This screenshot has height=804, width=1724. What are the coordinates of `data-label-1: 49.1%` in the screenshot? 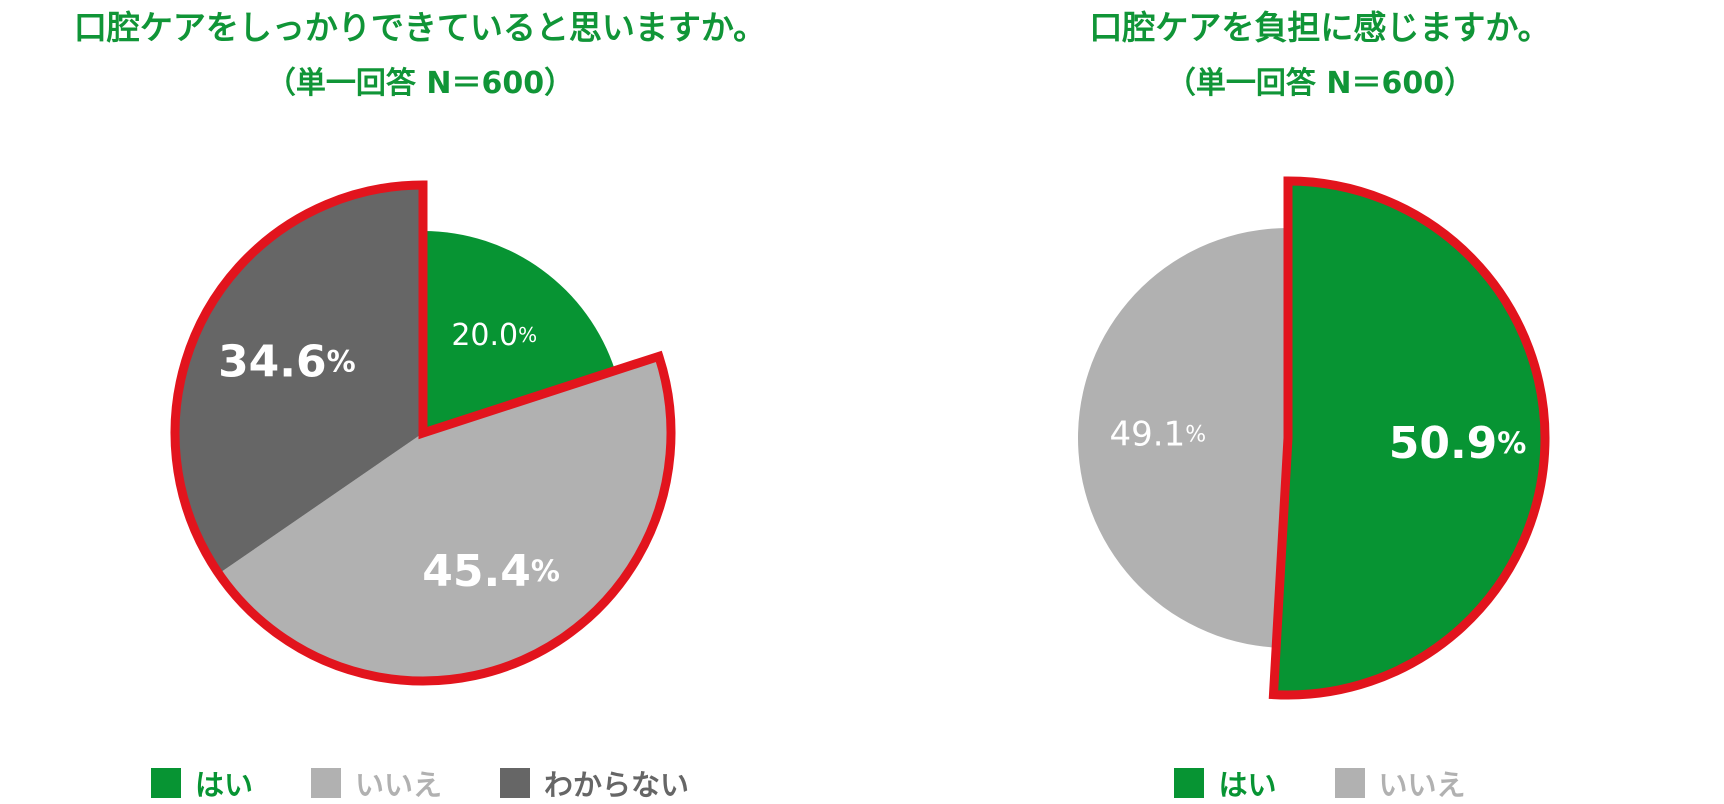 It's located at (1158, 434).